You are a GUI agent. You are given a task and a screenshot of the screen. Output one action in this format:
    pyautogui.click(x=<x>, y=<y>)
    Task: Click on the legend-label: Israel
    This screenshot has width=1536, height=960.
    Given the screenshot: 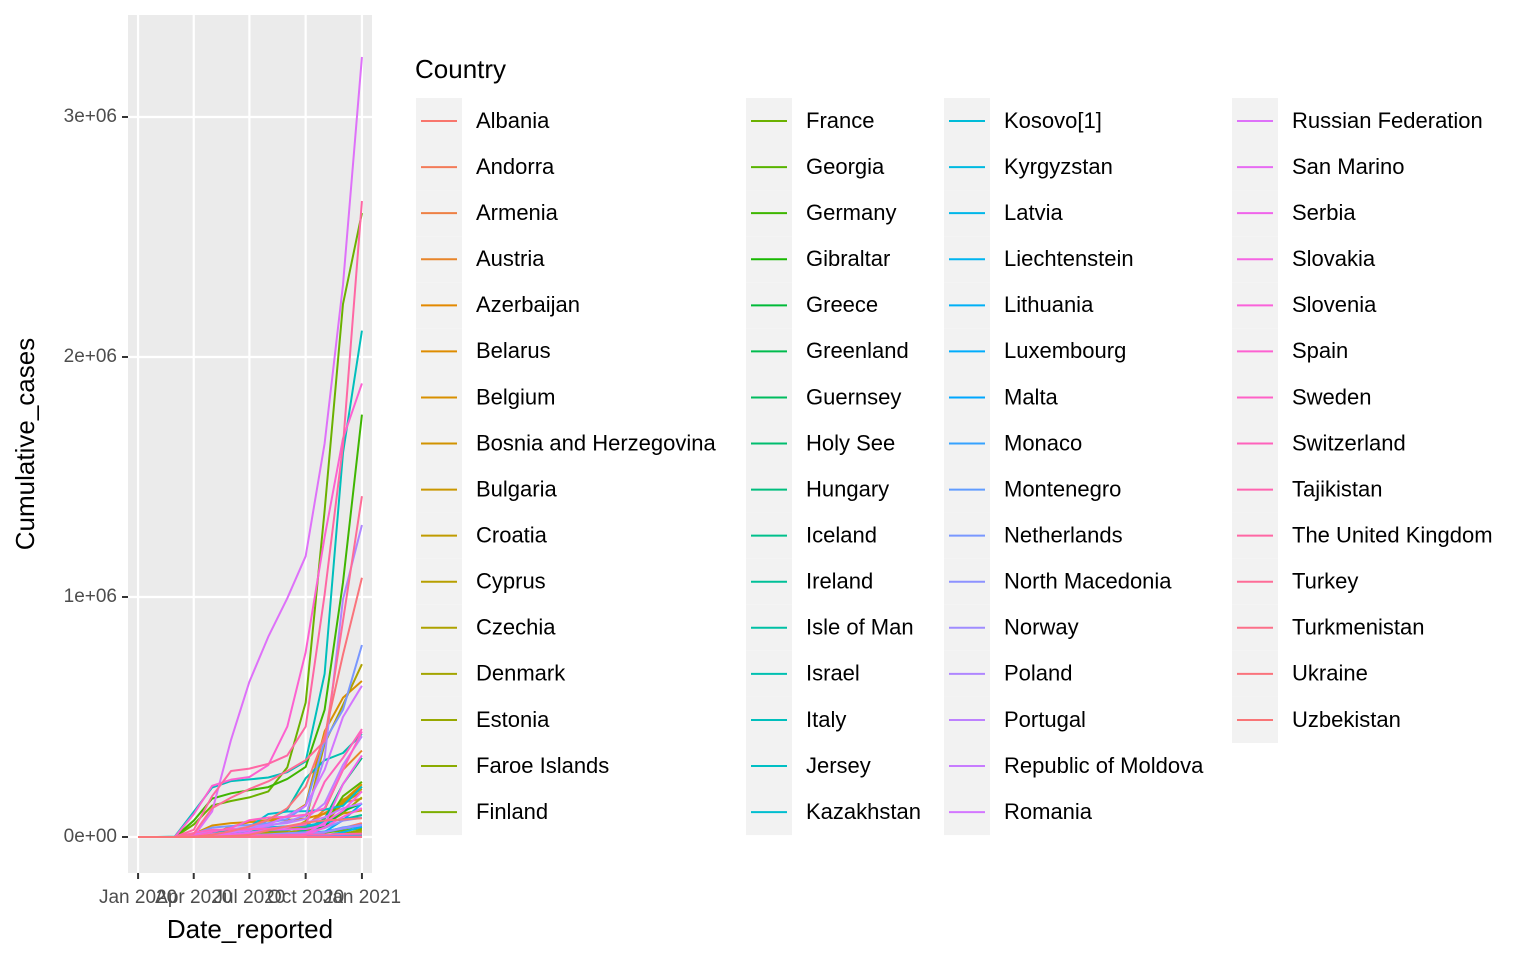 What is the action you would take?
    pyautogui.click(x=833, y=673)
    